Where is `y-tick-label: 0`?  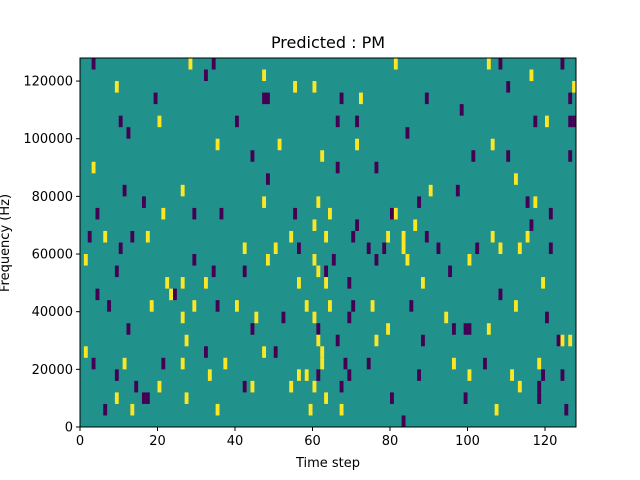 y-tick-label: 0 is located at coordinates (69, 428).